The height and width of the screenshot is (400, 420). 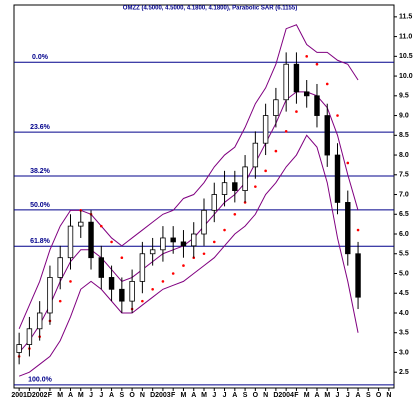 What do you see at coordinates (405, 17) in the screenshot?
I see `y-tick-label: 11.5` at bounding box center [405, 17].